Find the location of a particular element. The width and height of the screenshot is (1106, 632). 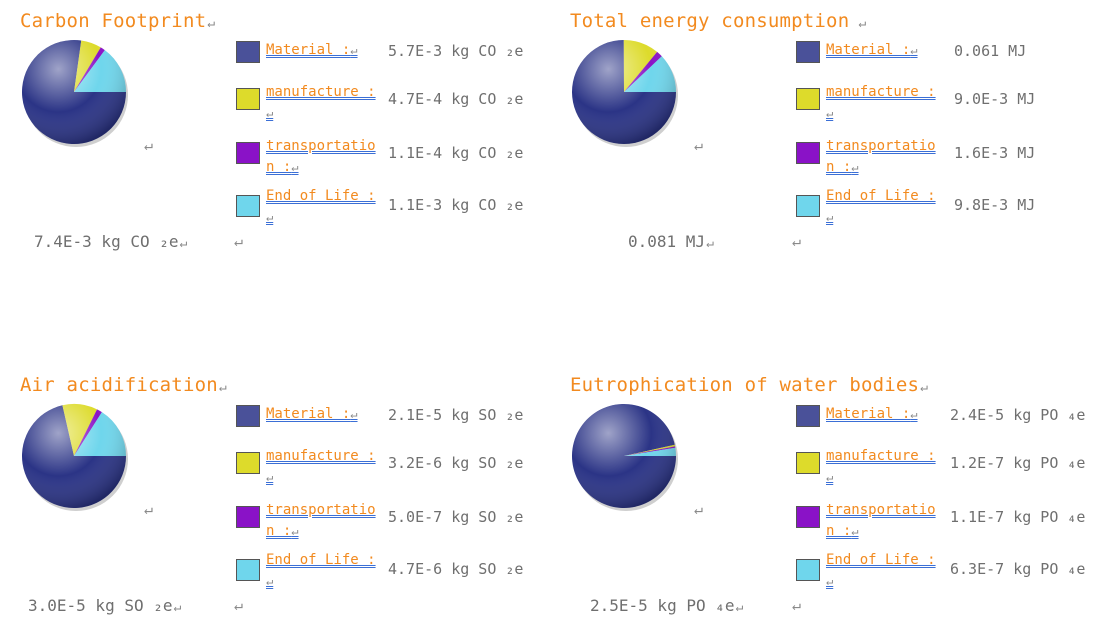

legend-value-end-of-life: 9.8E-3 MJ is located at coordinates (995, 205).